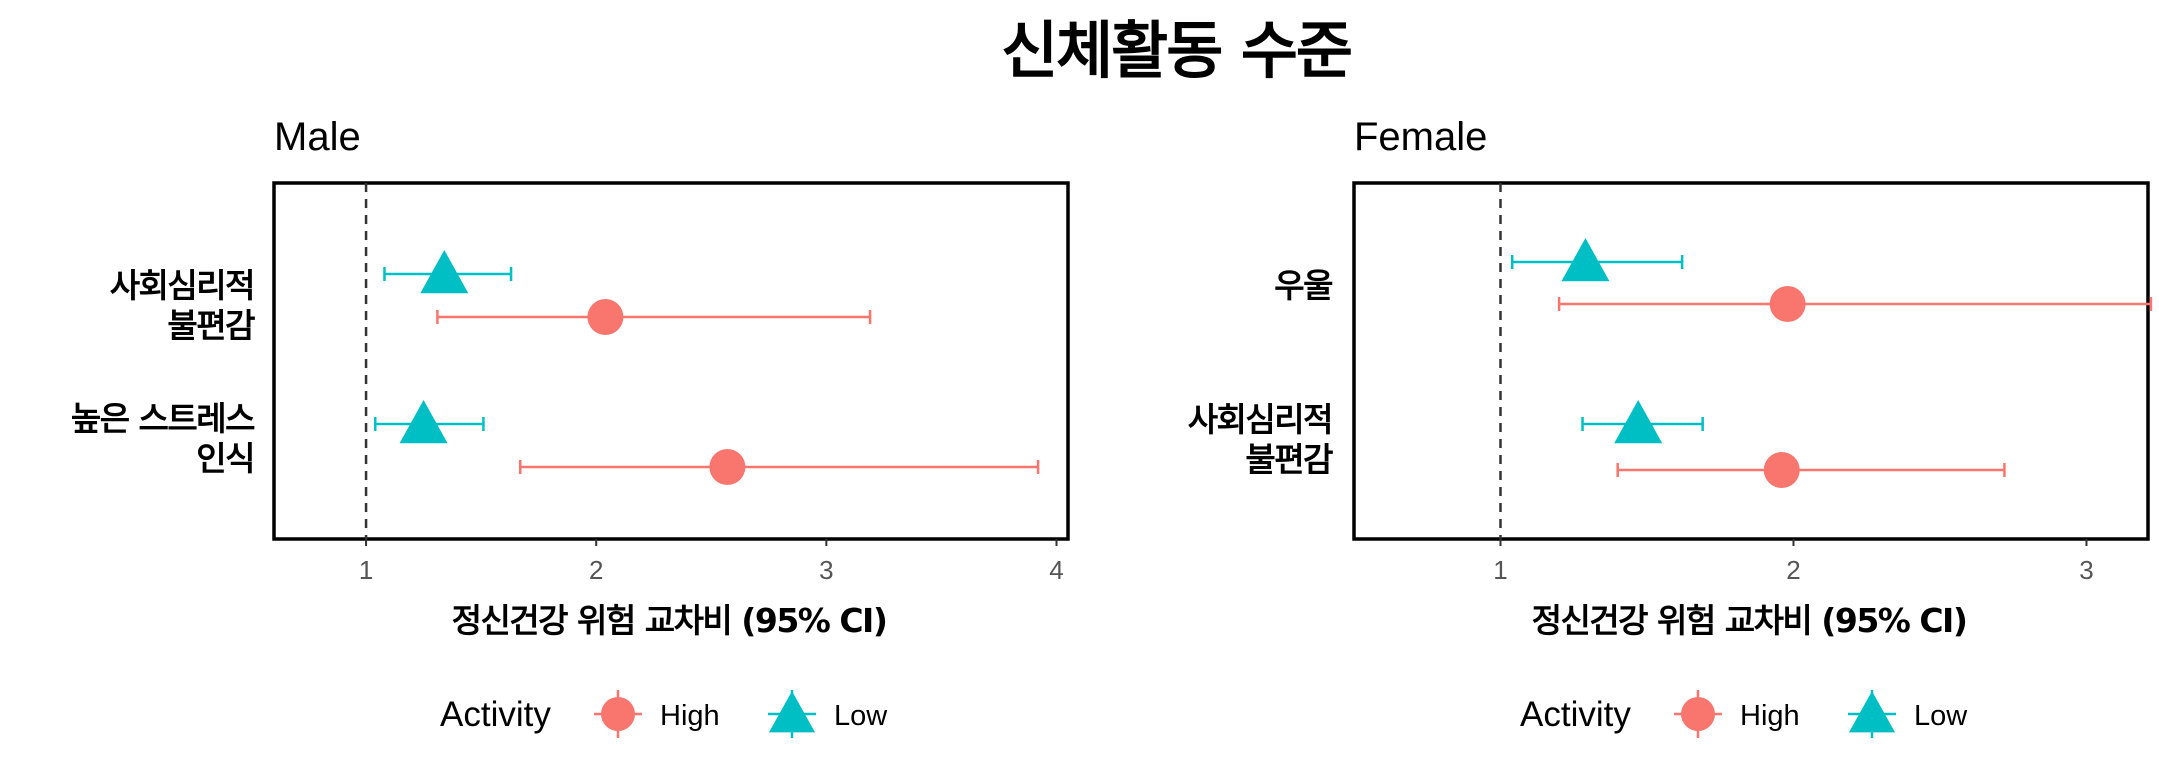 This screenshot has height=775, width=2159. What do you see at coordinates (1176, 50) in the screenshot?
I see `figure-title: 신체활동 수준` at bounding box center [1176, 50].